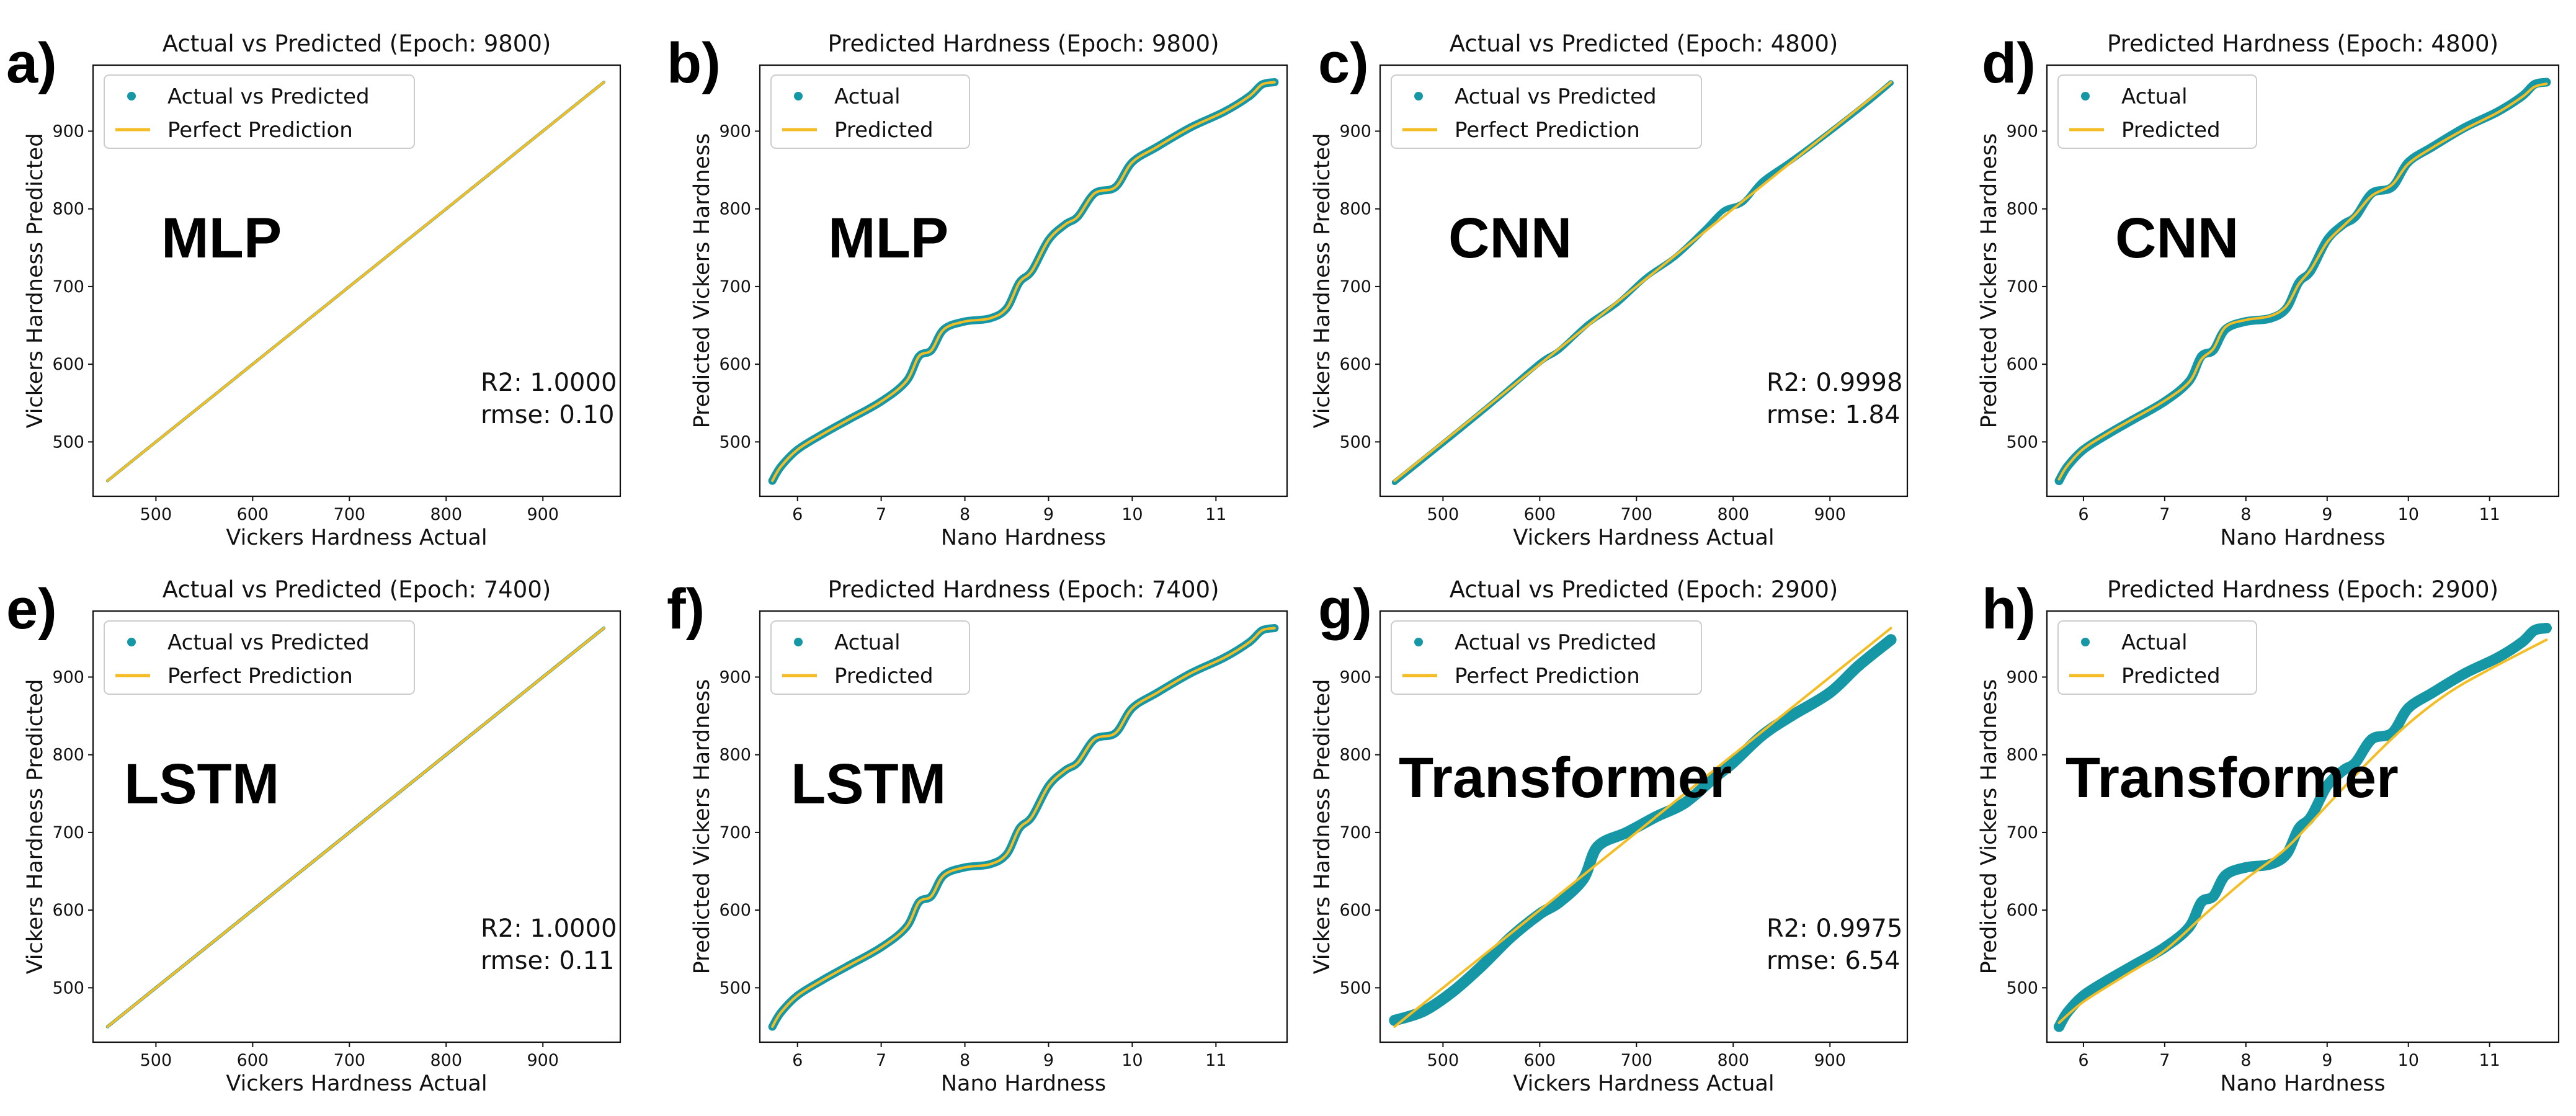  What do you see at coordinates (357, 43) in the screenshot?
I see `chart-title: Actual vs Predicted (Epoch: 9800)` at bounding box center [357, 43].